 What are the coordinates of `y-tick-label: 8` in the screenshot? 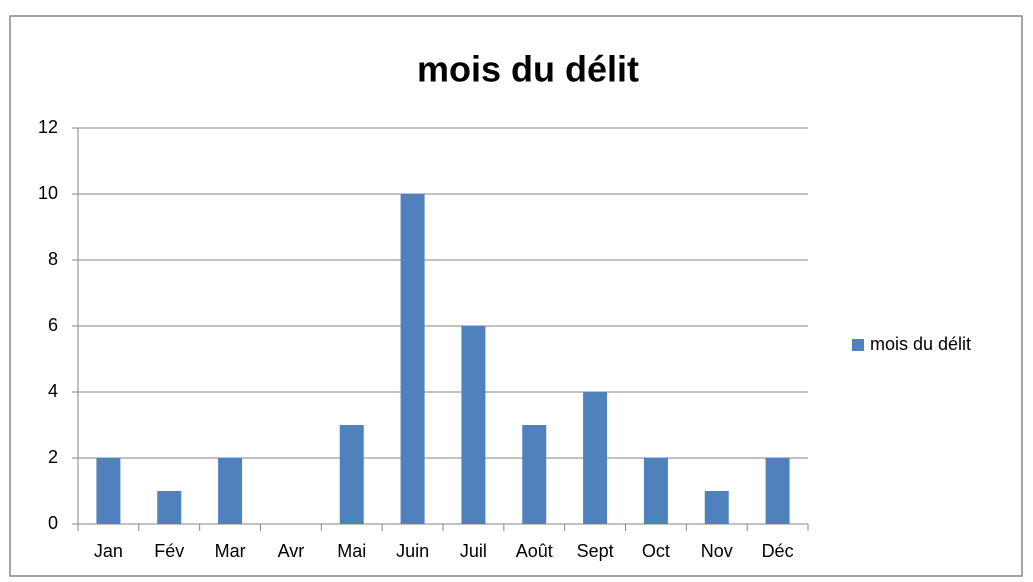 It's located at (53, 259).